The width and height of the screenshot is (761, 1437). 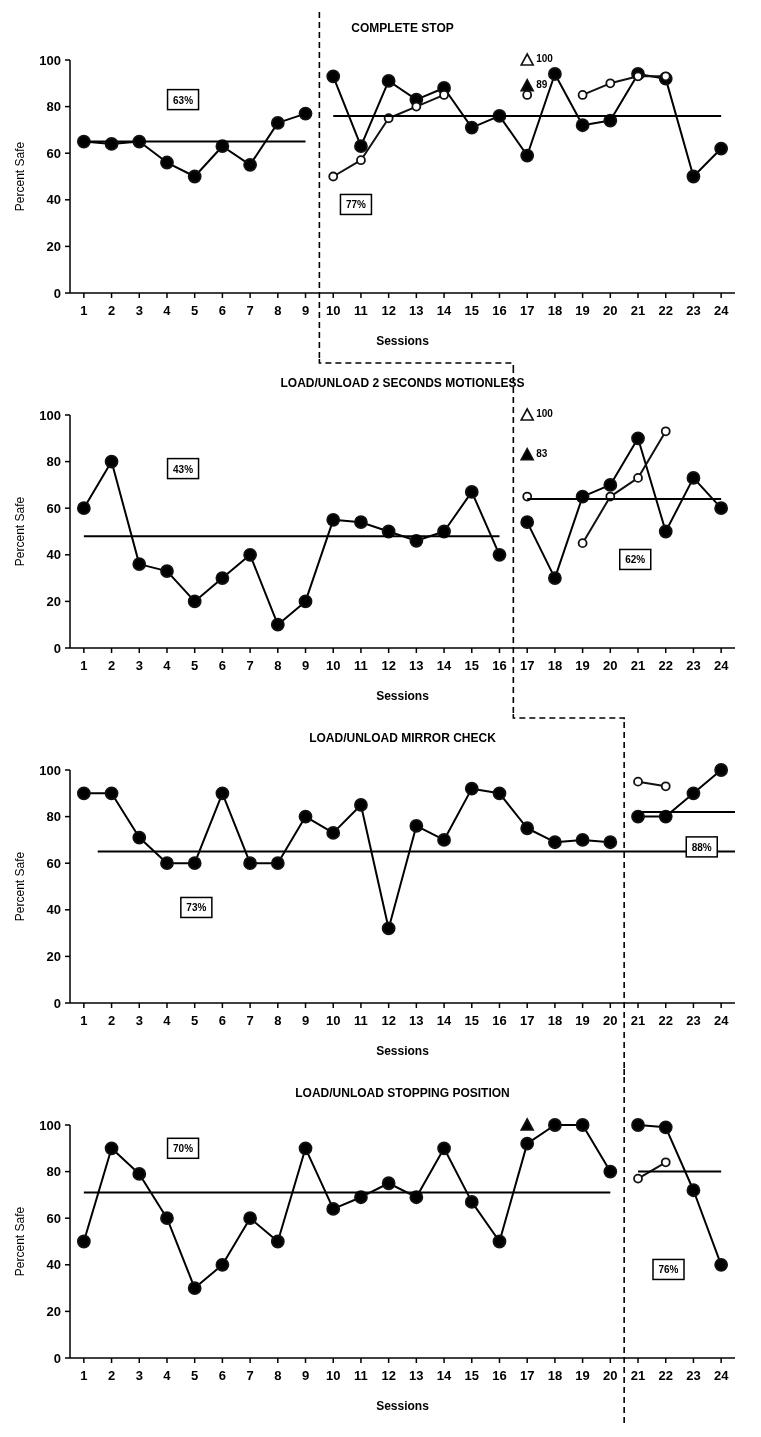 What do you see at coordinates (701, 847) in the screenshot?
I see `annotation: 88%` at bounding box center [701, 847].